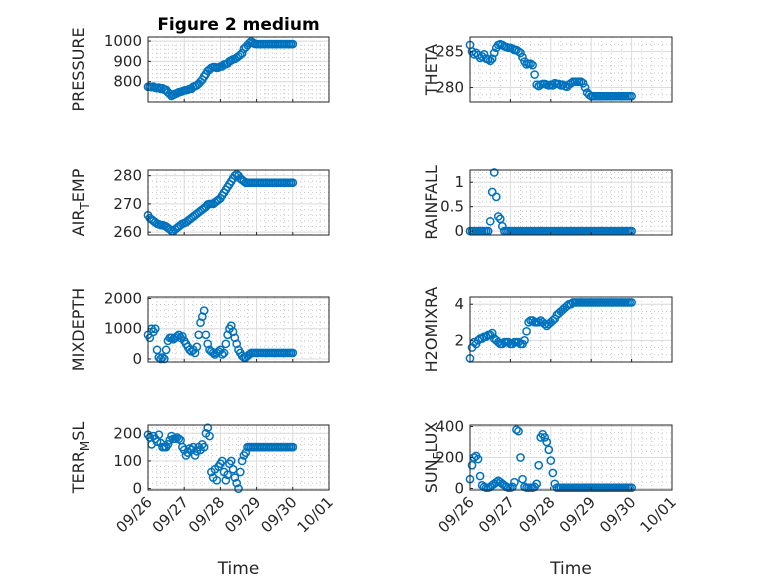  I want to click on subplot-rainfall: 0 0.5 1 RAINFALL, so click(547, 202).